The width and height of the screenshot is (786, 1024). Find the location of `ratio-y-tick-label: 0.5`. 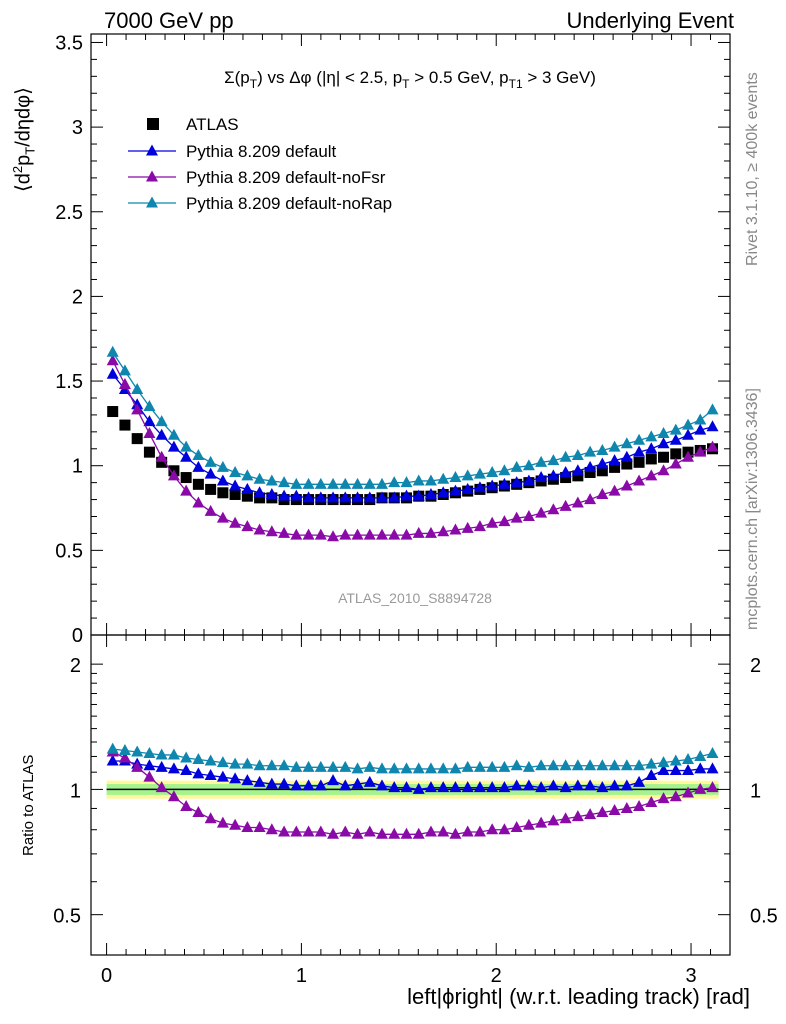

ratio-y-tick-label: 0.5 is located at coordinates (67, 917).